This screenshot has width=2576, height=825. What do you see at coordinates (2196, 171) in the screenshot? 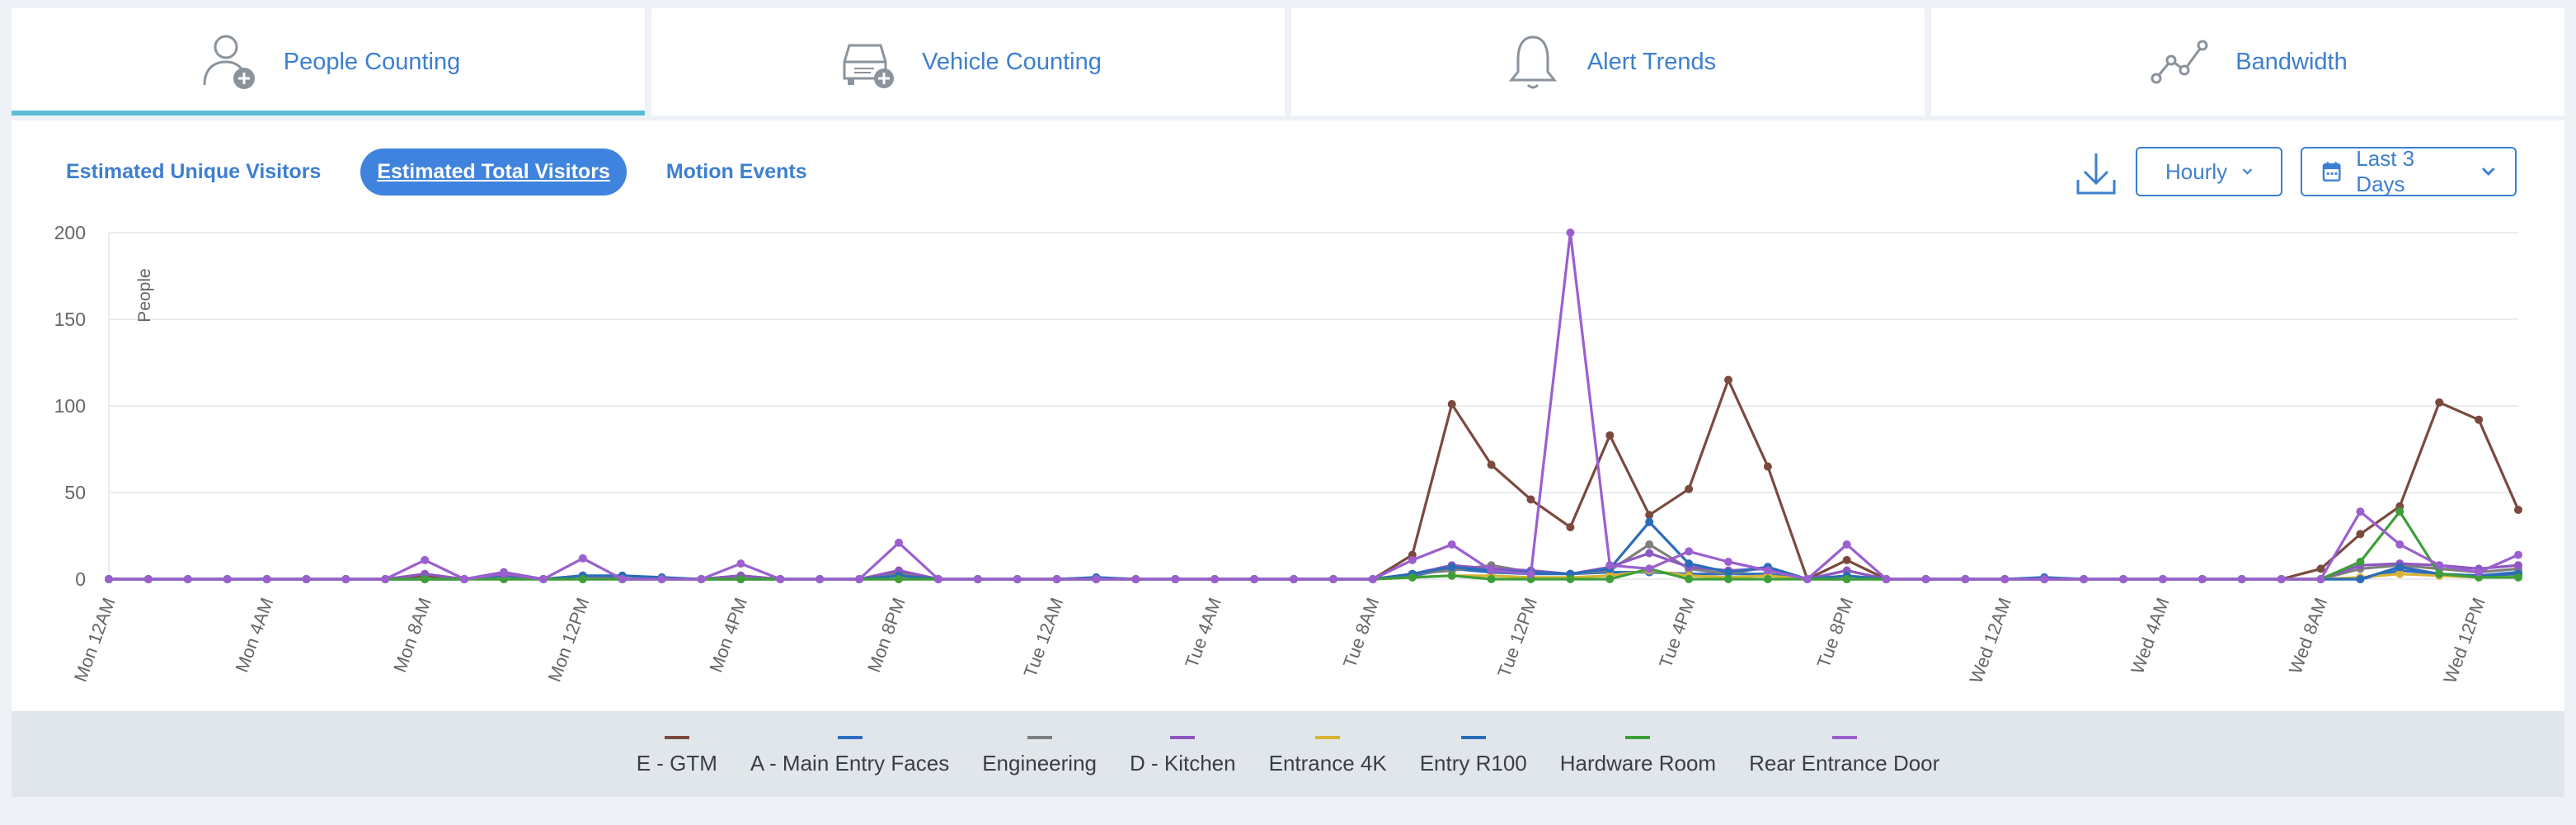
I see `interval-value: Hourly` at bounding box center [2196, 171].